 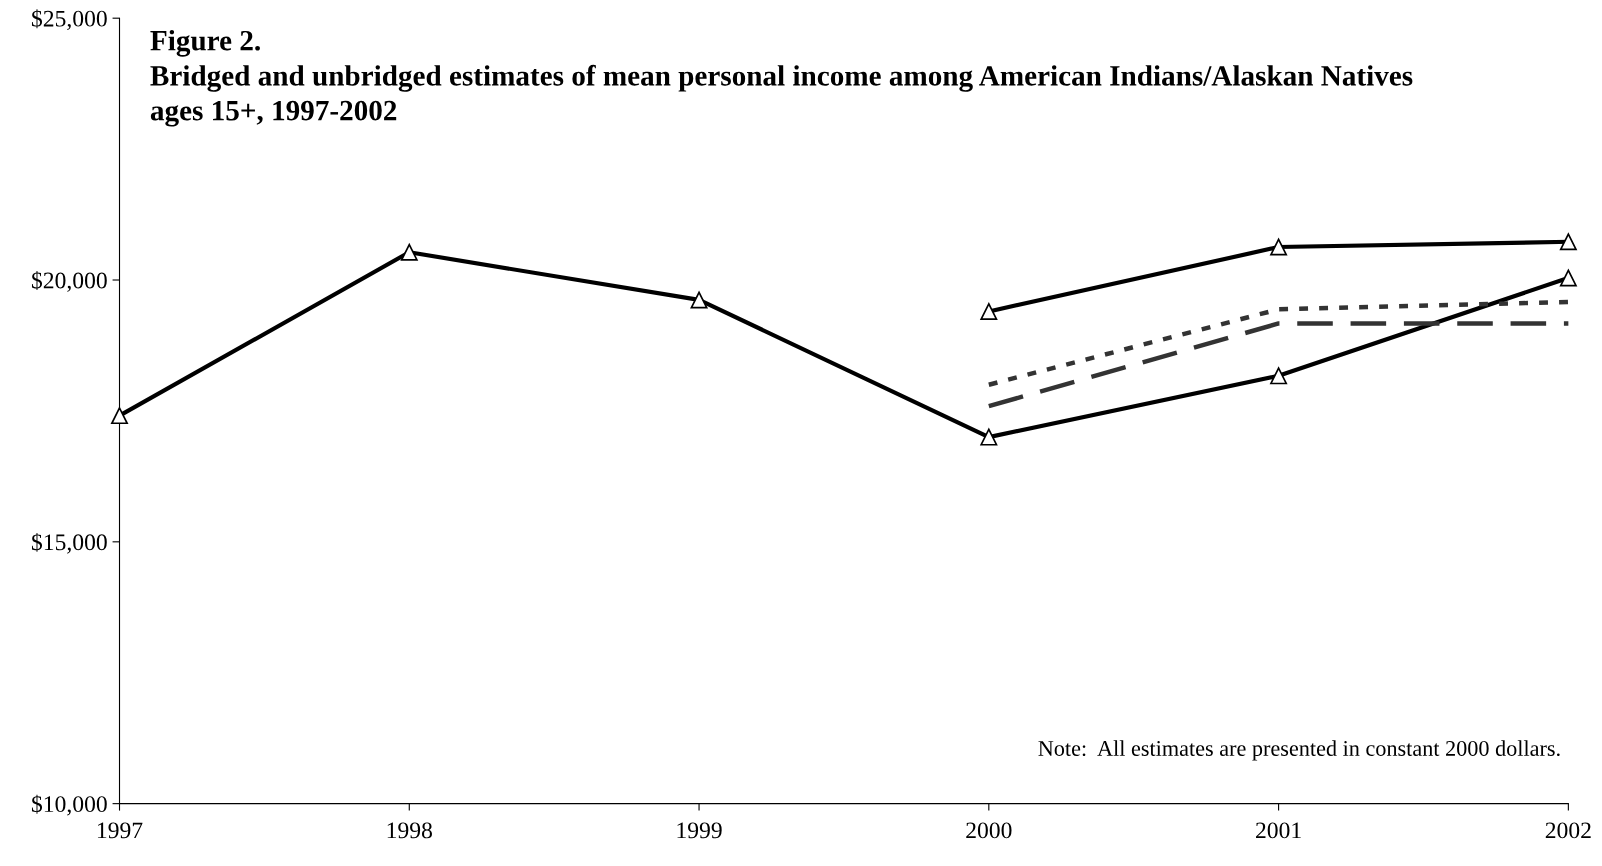 I want to click on y-tick-label: $15,000, so click(x=69, y=543).